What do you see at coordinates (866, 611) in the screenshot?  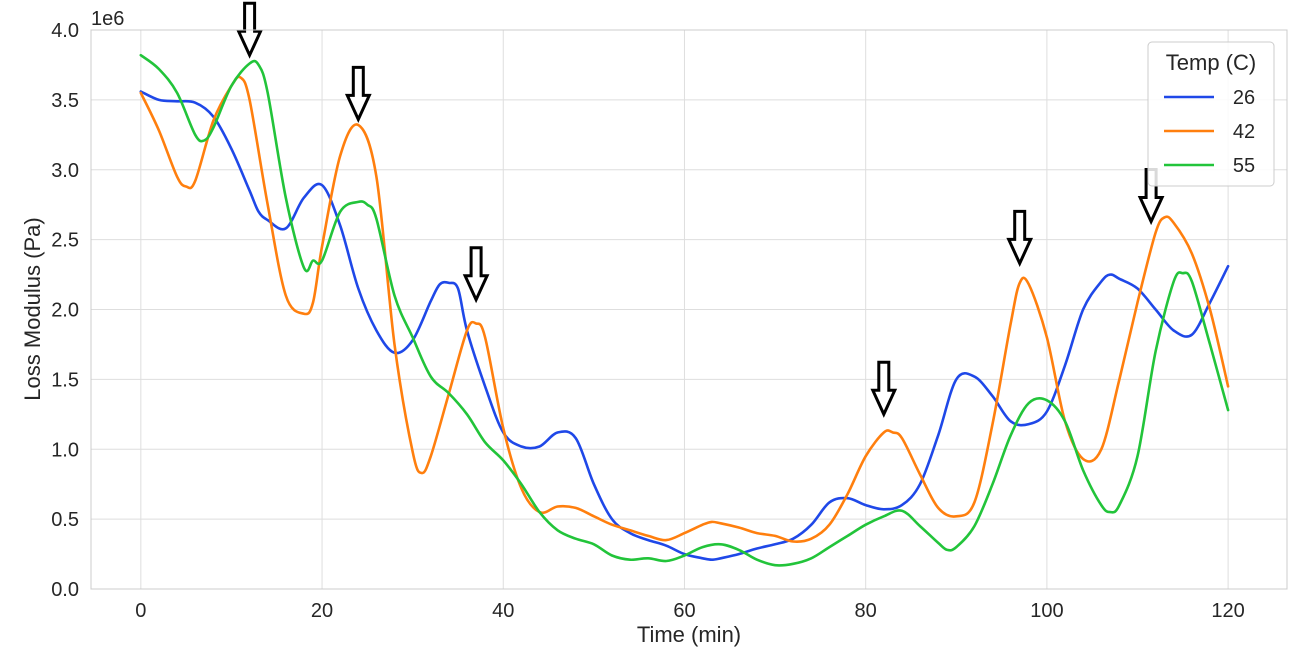 I see `x-tick-label: 80` at bounding box center [866, 611].